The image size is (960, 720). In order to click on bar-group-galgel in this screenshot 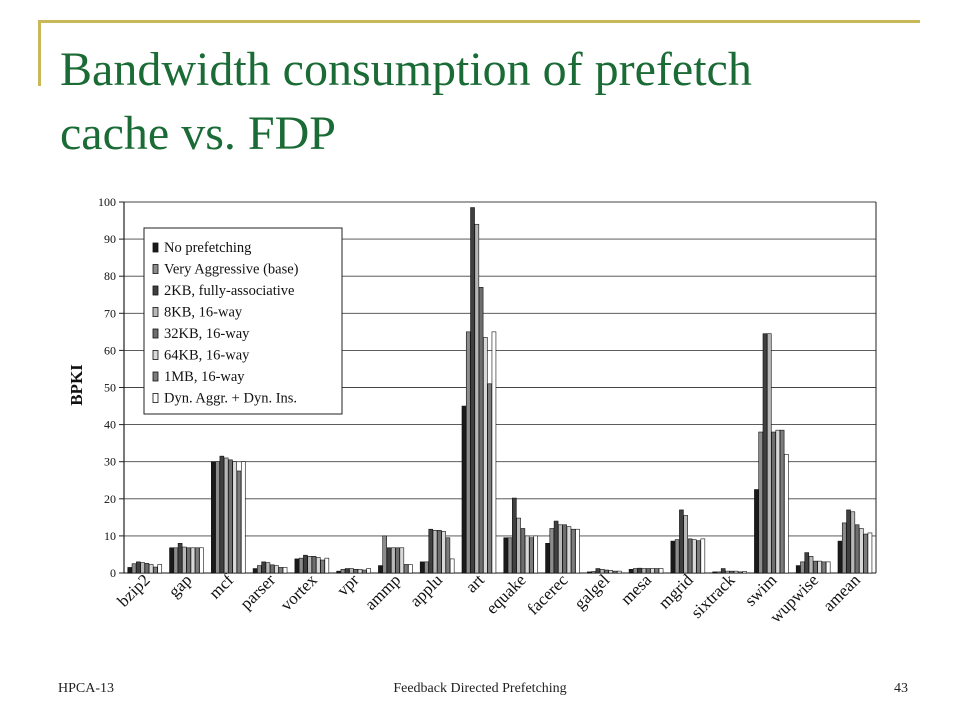, I will do `click(604, 571)`.